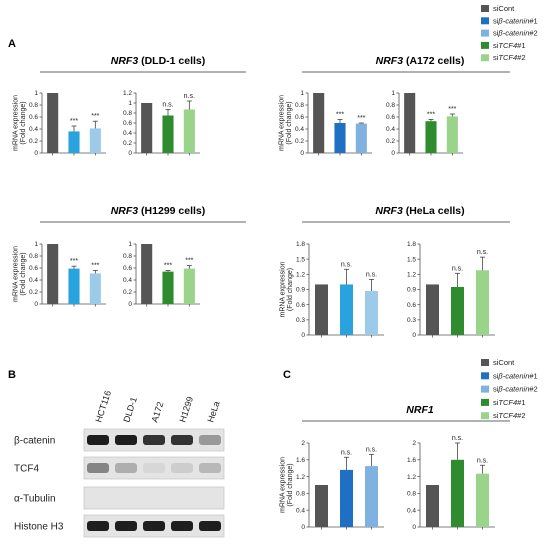 The width and height of the screenshot is (550, 544). I want to click on panel-title: NRF3 (A172 cells), so click(420, 61).